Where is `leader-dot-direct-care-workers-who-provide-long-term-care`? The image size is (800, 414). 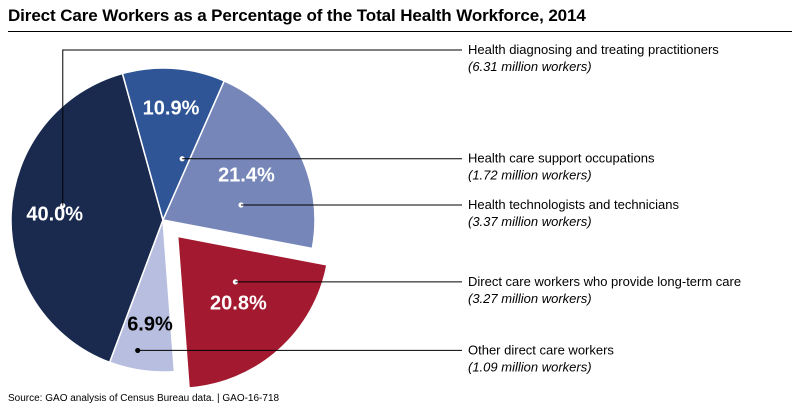 leader-dot-direct-care-workers-who-provide-long-term-care is located at coordinates (235, 282).